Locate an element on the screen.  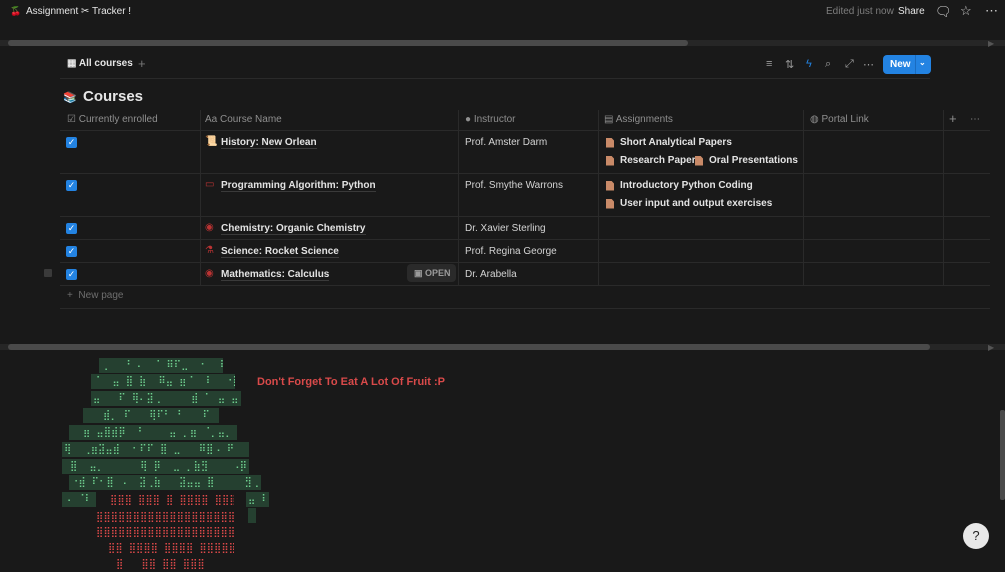
column-assignments: ▤ Assignments is located at coordinates (638, 119).